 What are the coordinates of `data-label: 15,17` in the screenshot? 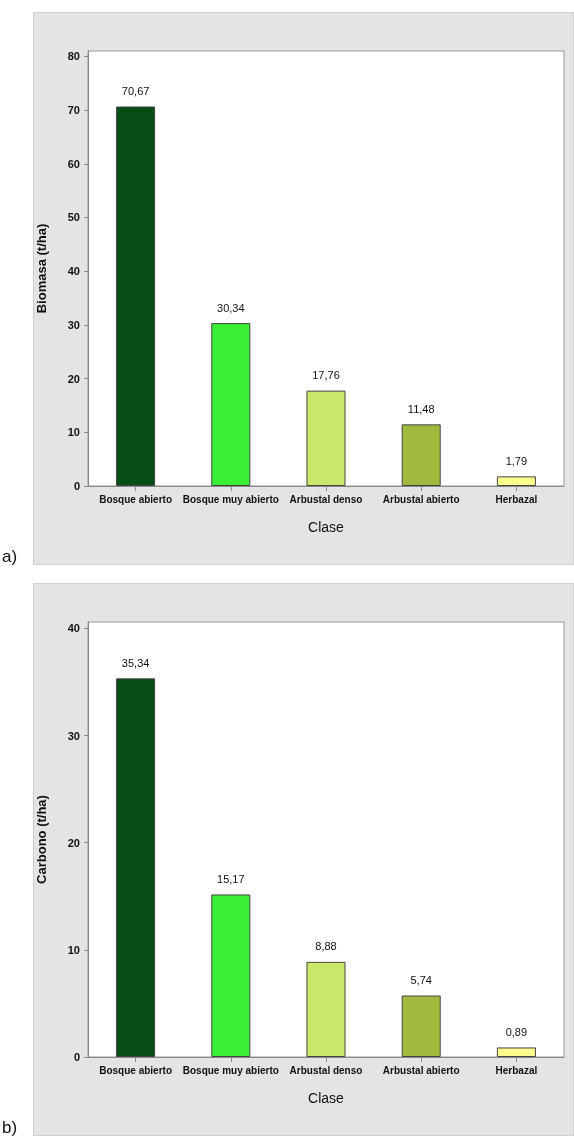 It's located at (231, 878).